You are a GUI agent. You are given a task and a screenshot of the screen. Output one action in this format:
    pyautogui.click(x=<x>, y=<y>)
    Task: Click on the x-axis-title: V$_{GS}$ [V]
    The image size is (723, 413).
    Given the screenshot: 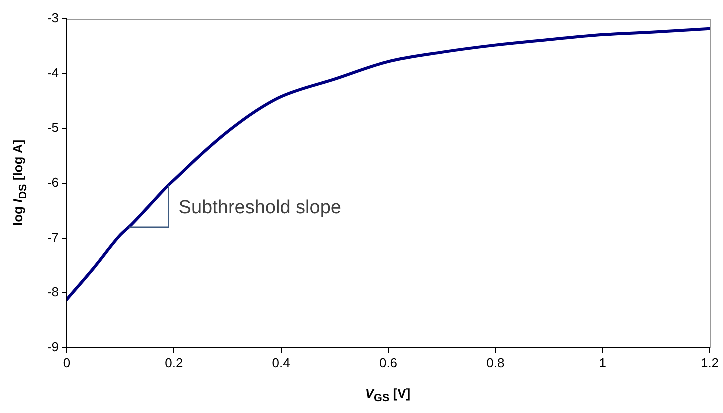 What is the action you would take?
    pyautogui.click(x=388, y=395)
    